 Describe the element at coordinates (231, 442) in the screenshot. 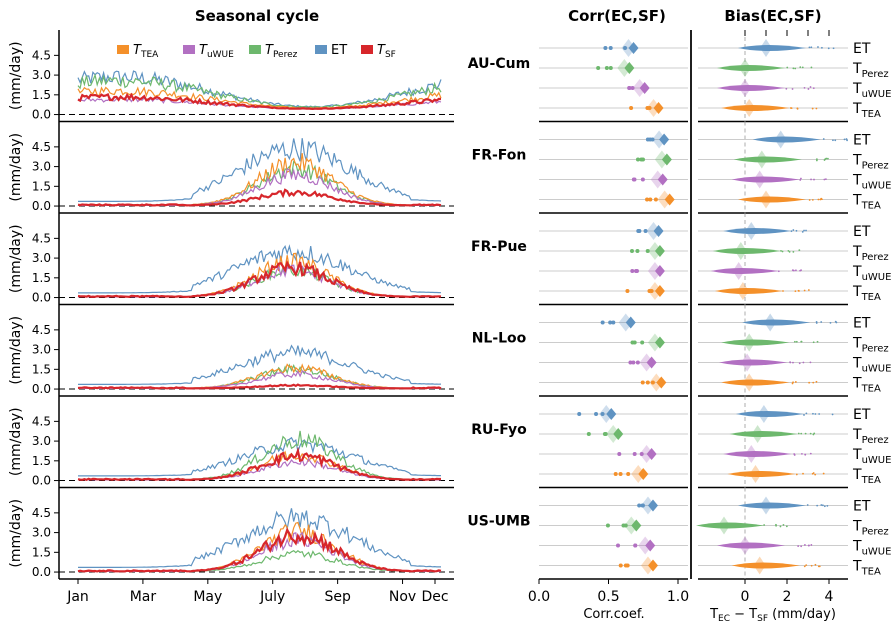

I see `ts-panel-RU-Fyo: 0.0 1.5 3.0 4.5 (mm/day)` at that location.